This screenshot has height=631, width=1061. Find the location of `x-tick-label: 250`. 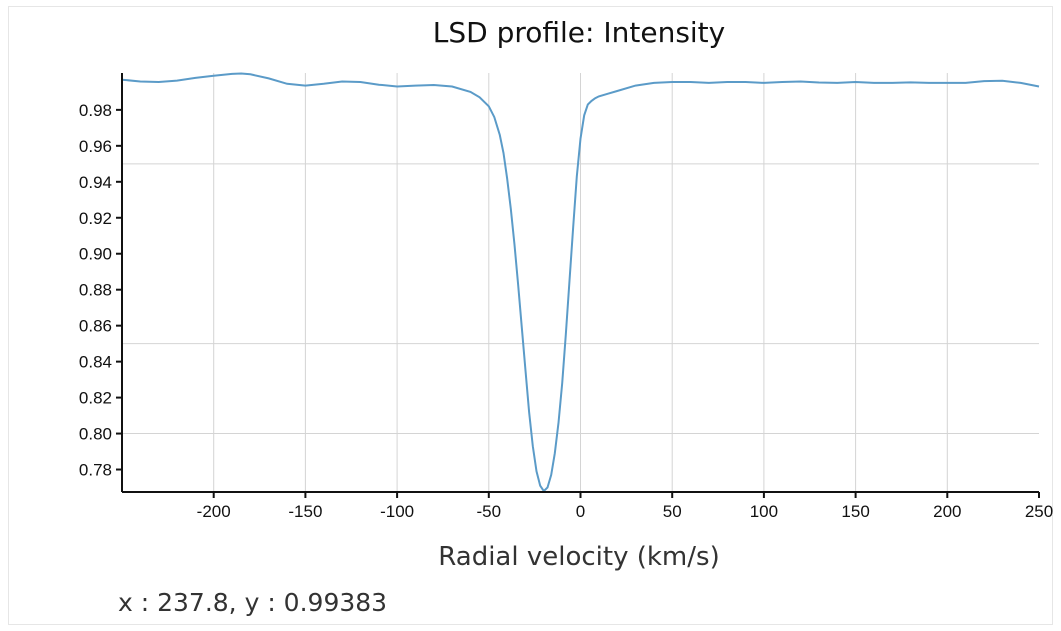

x-tick-label: 250 is located at coordinates (1039, 511).